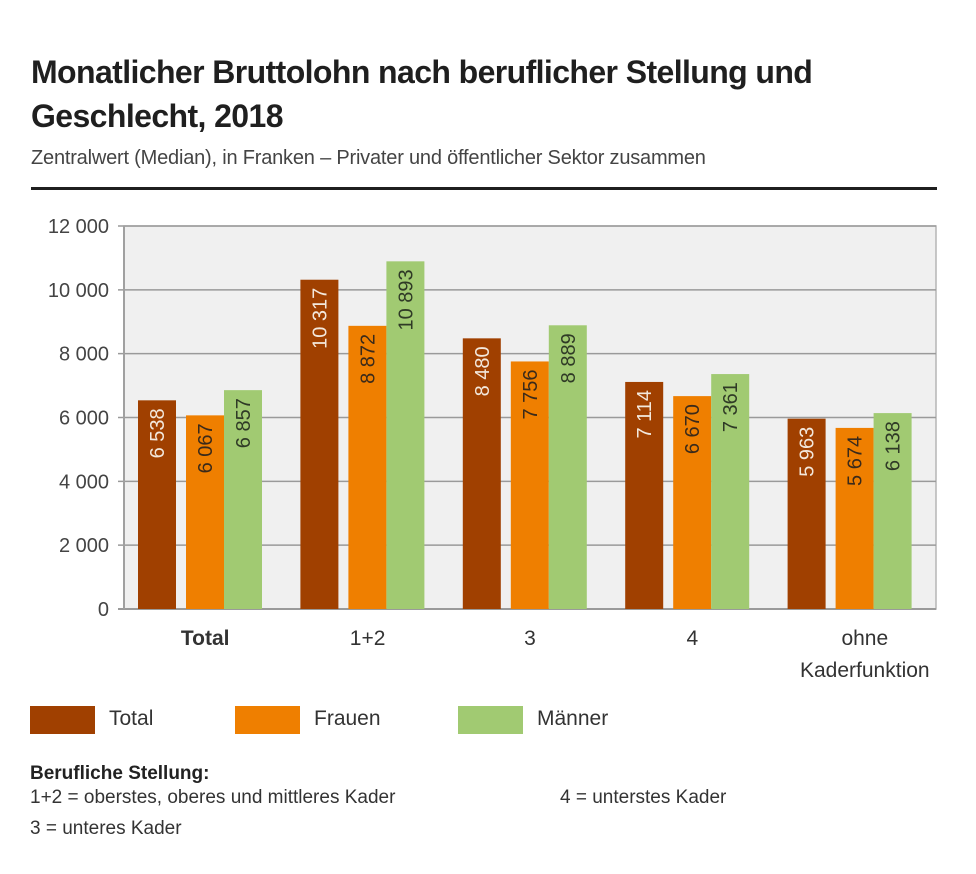 This screenshot has height=874, width=976. What do you see at coordinates (864, 638) in the screenshot?
I see `x-category-label: ohne` at bounding box center [864, 638].